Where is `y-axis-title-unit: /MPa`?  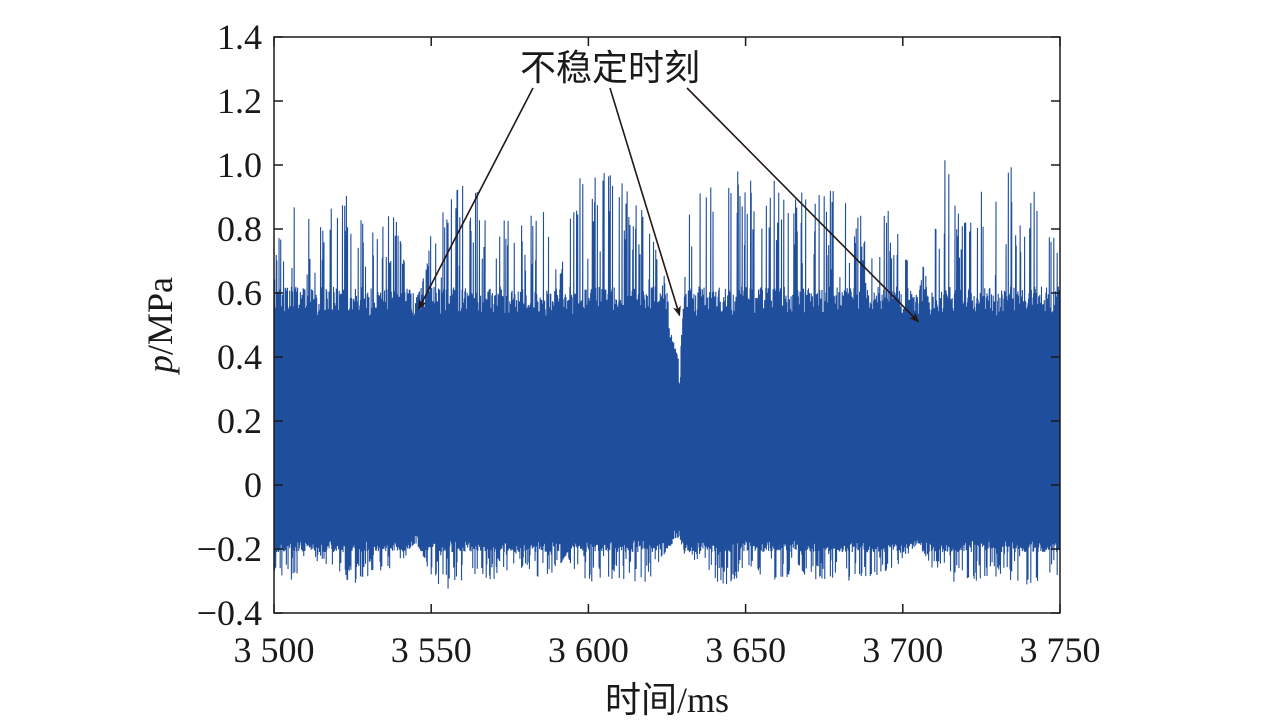 y-axis-title-unit: /MPa is located at coordinates (160, 316).